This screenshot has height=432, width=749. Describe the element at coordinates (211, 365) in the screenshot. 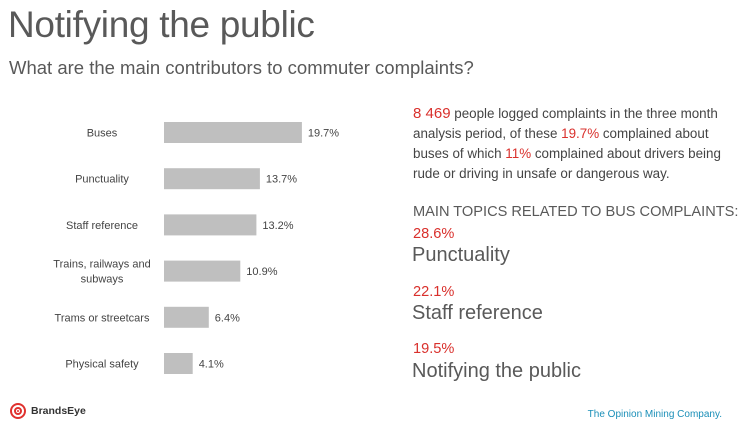

I see `value-label-6: 4.1%` at that location.